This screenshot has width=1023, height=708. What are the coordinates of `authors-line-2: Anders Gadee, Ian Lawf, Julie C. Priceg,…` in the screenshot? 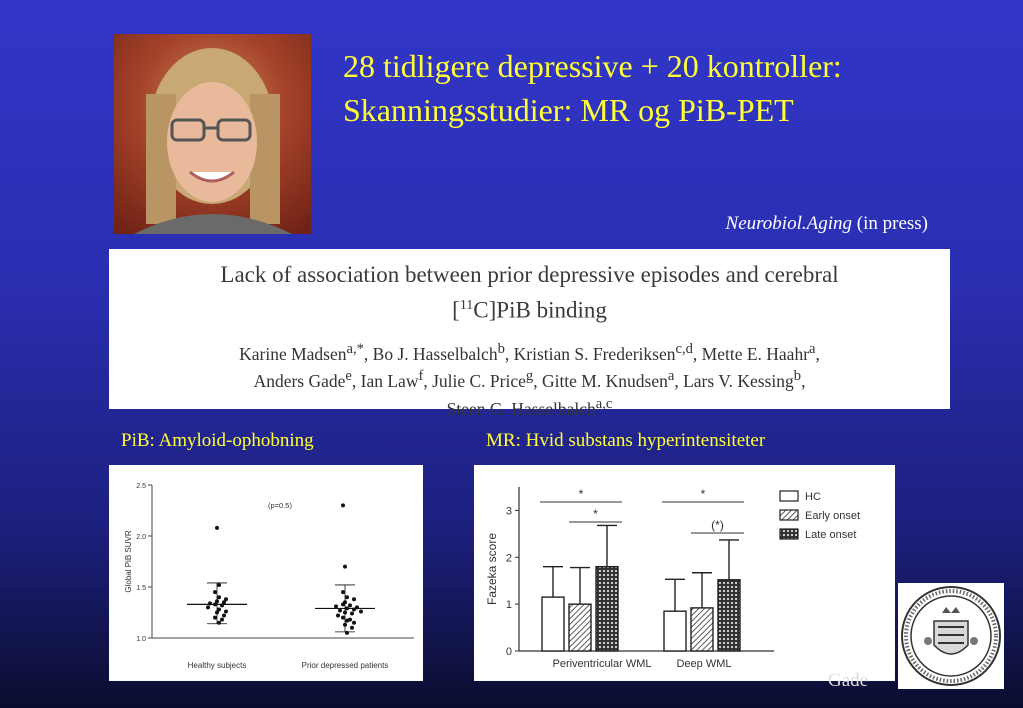 It's located at (529, 380).